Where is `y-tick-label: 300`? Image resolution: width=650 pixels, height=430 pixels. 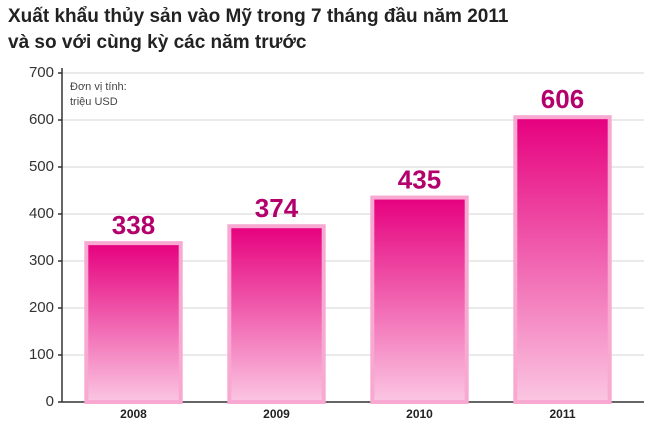
y-tick-label: 300 is located at coordinates (41, 260).